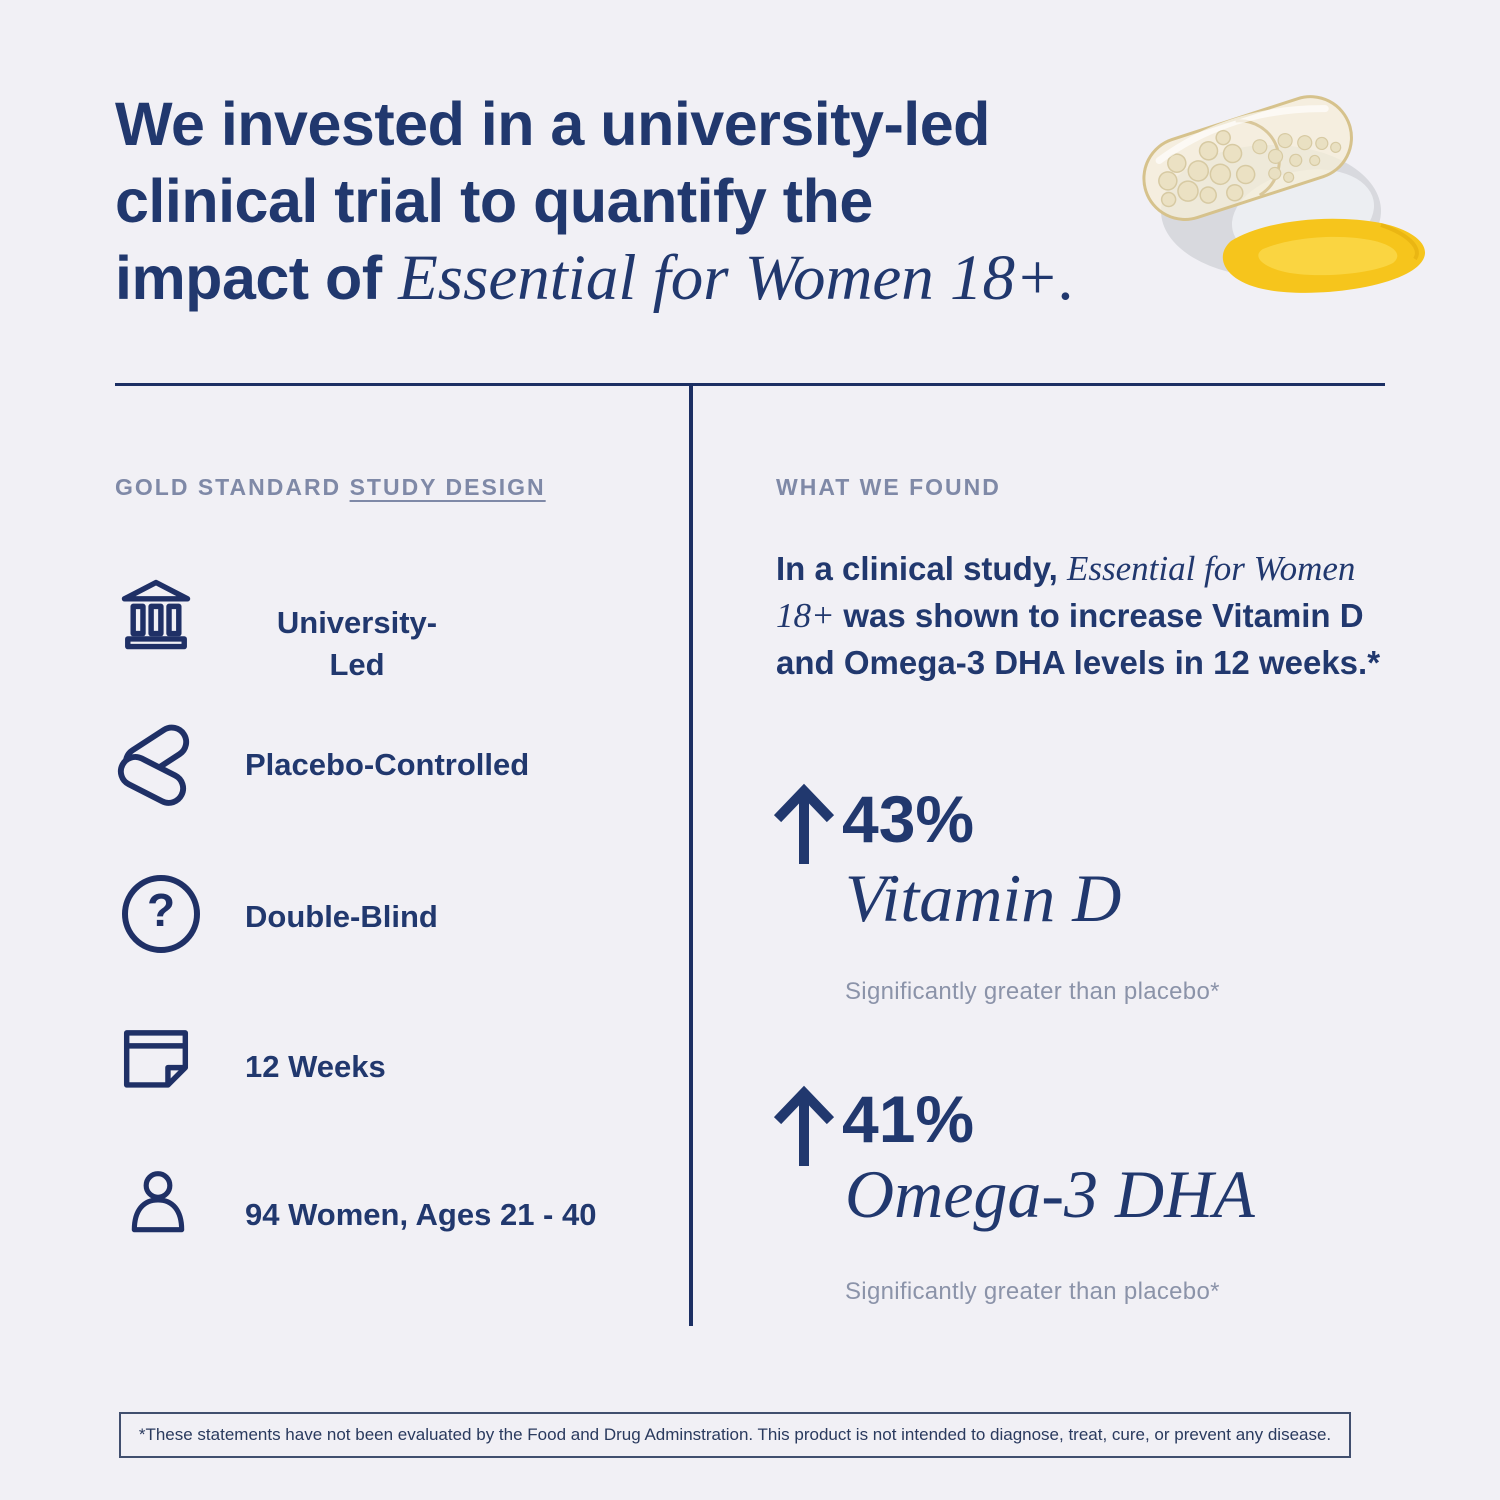  I want to click on person-icon, so click(158, 1202).